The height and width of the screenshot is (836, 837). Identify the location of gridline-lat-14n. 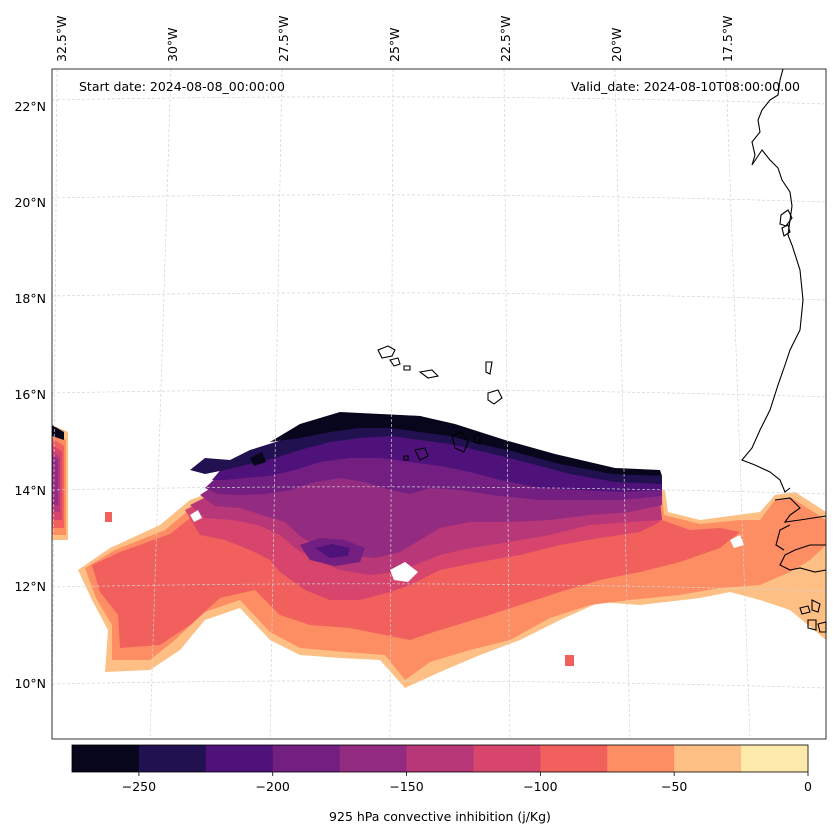
(439, 490).